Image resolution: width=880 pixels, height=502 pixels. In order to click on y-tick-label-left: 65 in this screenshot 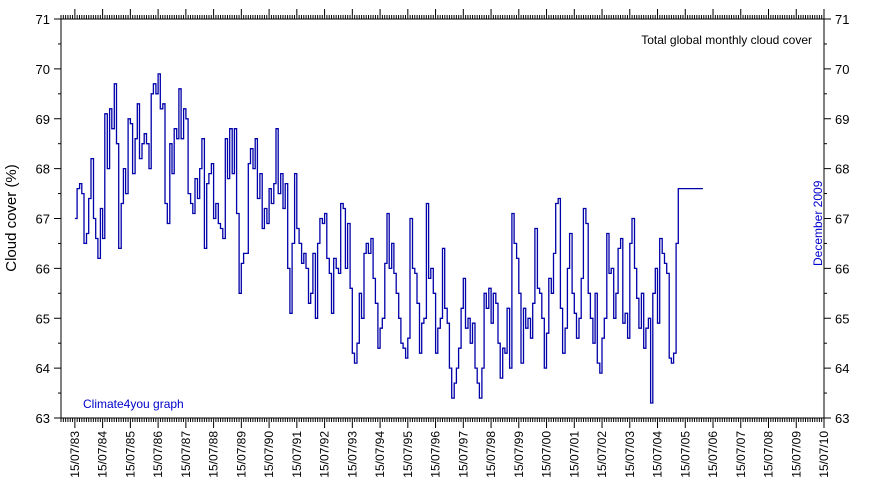, I will do `click(43, 318)`.